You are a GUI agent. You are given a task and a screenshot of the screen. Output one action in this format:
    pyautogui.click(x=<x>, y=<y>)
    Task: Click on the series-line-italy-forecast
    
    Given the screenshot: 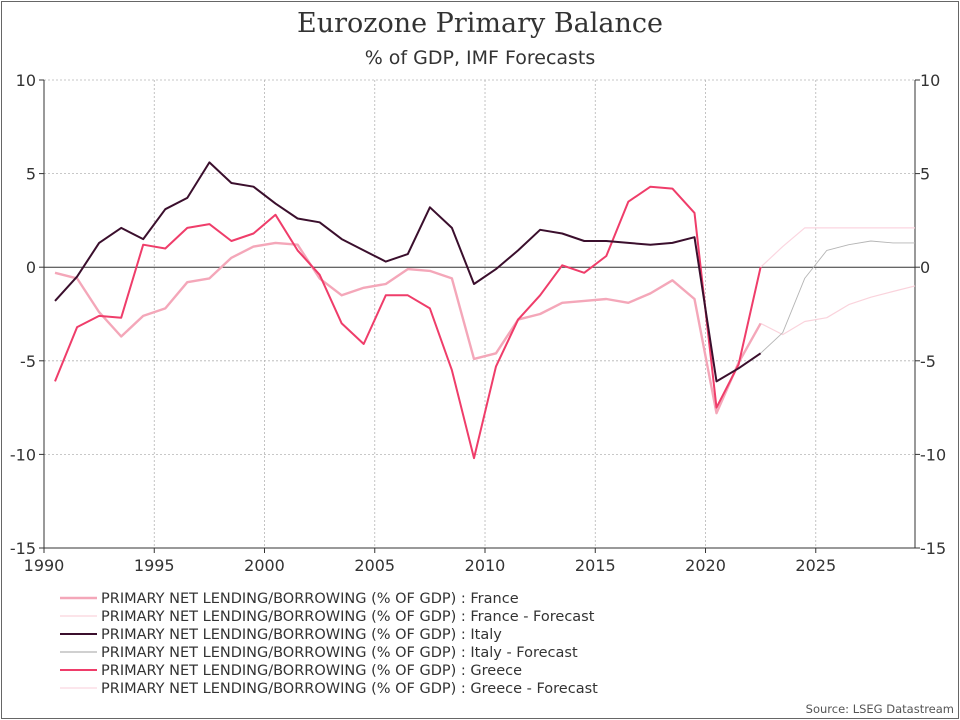 What is the action you would take?
    pyautogui.click(x=837, y=297)
    